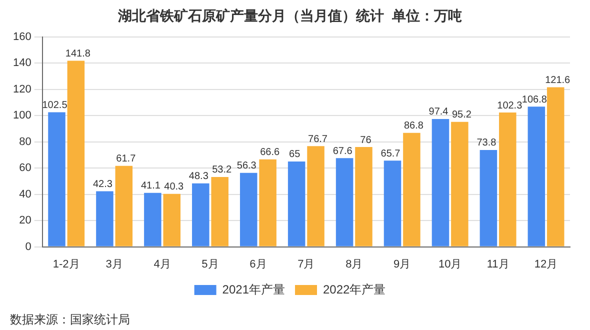 The width and height of the screenshot is (590, 330). What do you see at coordinates (102, 184) in the screenshot?
I see `data-label: 42.3` at bounding box center [102, 184].